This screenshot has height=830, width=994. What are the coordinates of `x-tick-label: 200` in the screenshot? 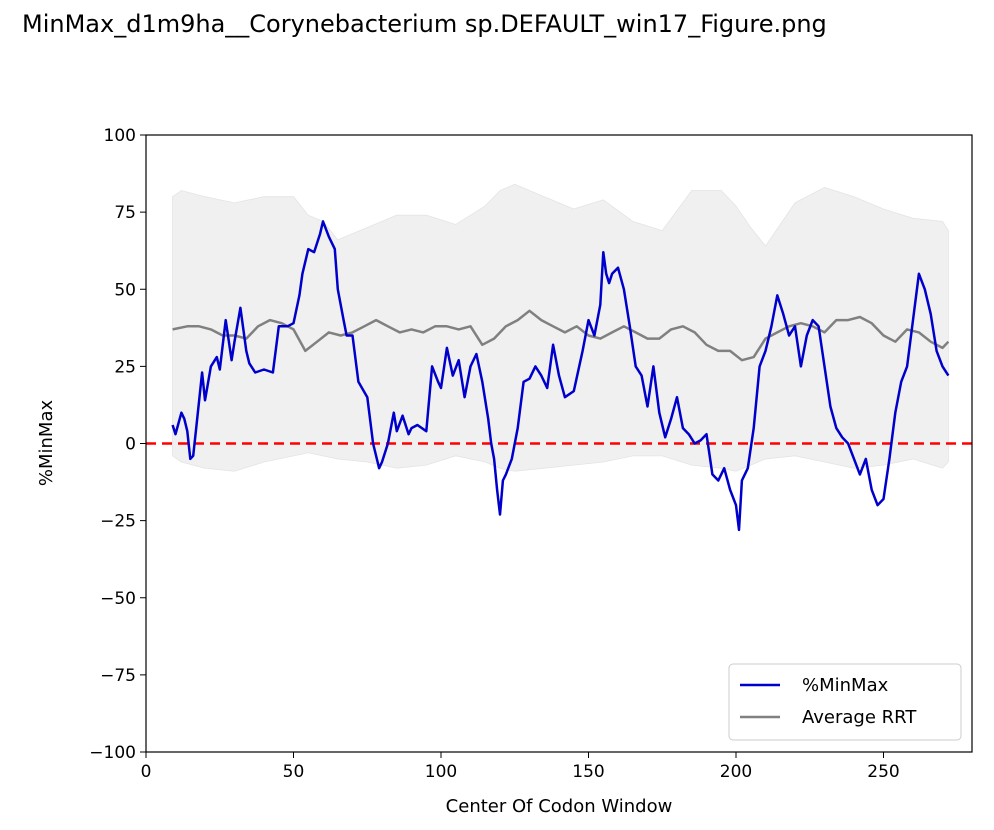 It's located at (736, 772).